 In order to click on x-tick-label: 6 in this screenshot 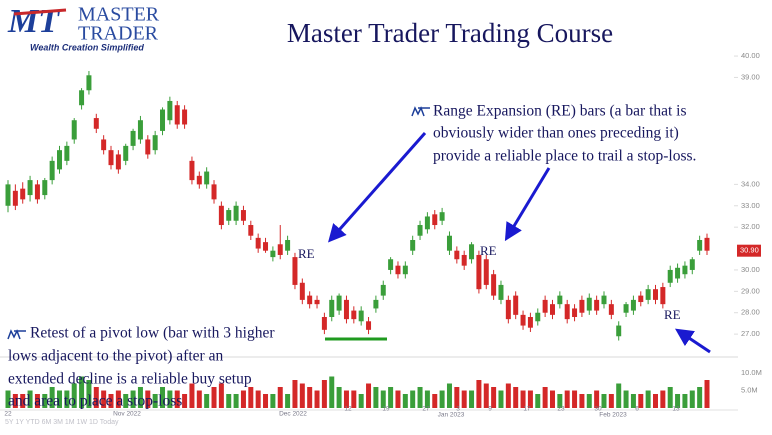, I will do `click(637, 409)`.